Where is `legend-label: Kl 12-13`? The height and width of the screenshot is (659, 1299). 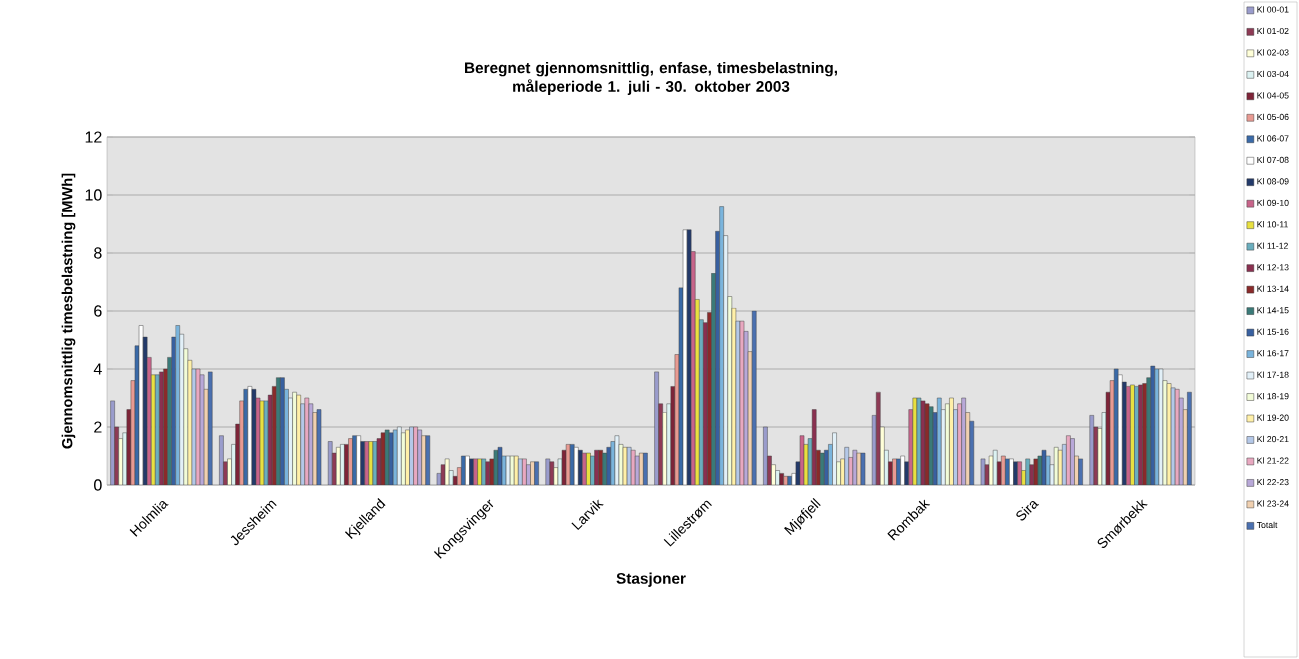
legend-label: Kl 12-13 is located at coordinates (1273, 267).